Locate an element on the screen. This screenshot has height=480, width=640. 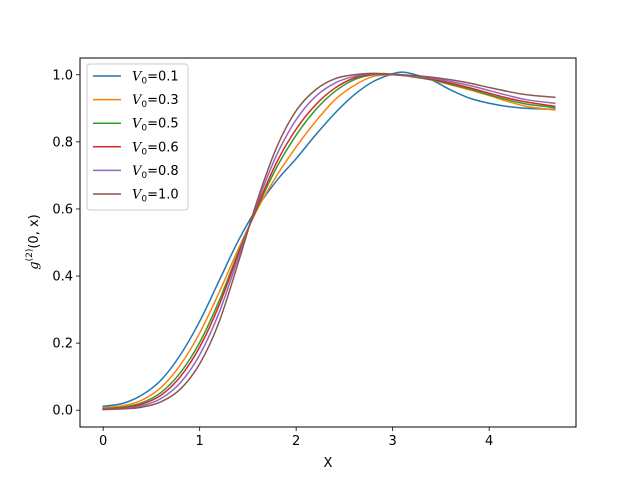
y-tick-label: 0.6 is located at coordinates (62, 209).